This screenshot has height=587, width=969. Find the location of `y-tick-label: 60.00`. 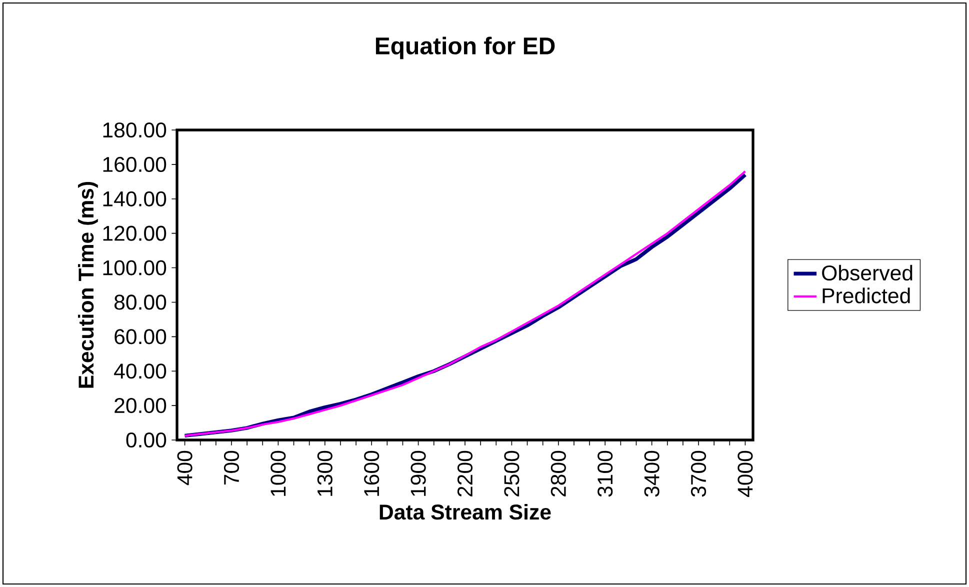

y-tick-label: 60.00 is located at coordinates (140, 336).